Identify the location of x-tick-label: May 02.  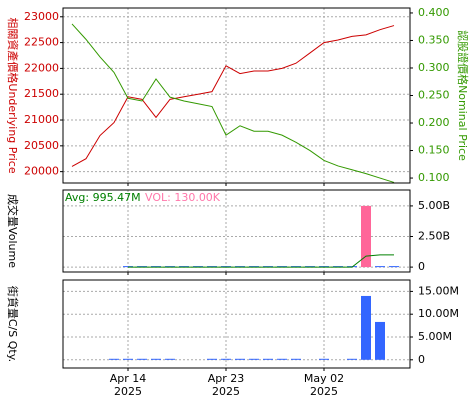
(324, 378).